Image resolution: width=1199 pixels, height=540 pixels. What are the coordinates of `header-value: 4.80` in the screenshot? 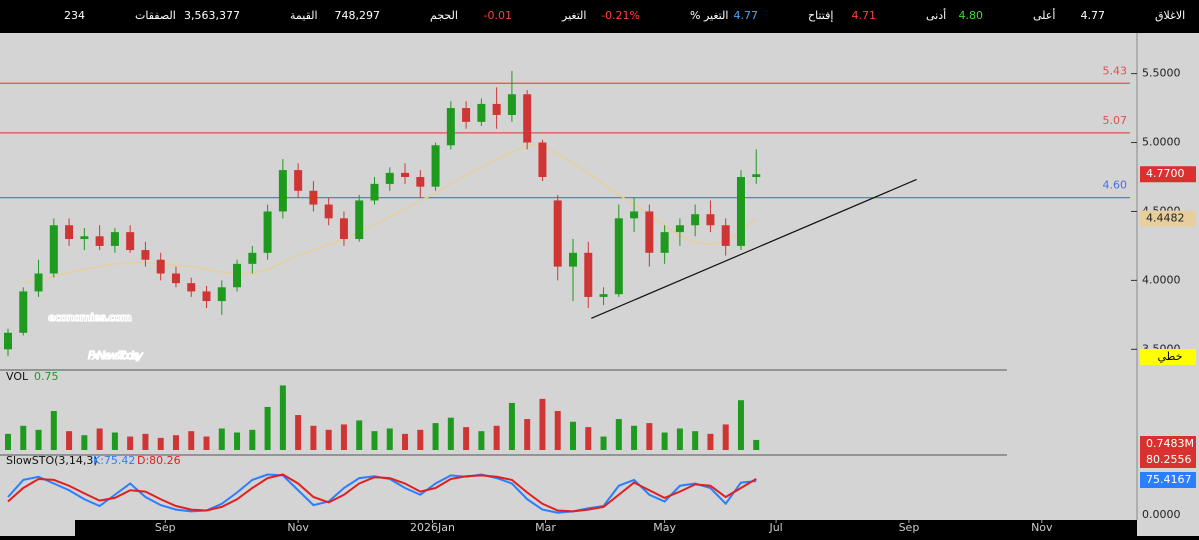 It's located at (971, 15).